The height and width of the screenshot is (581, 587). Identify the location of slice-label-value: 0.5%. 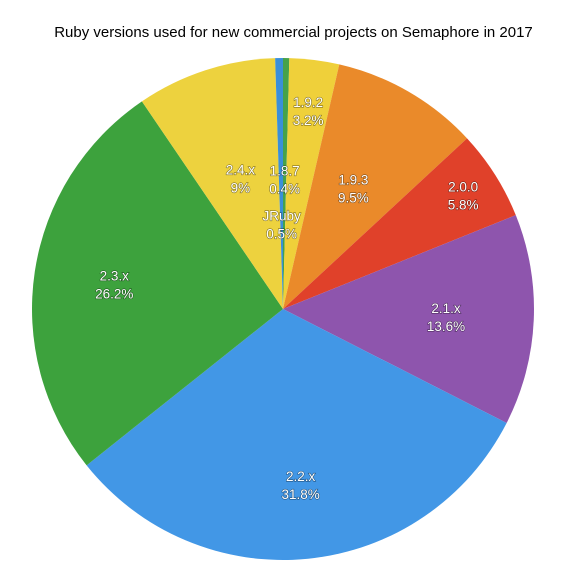
(281, 234).